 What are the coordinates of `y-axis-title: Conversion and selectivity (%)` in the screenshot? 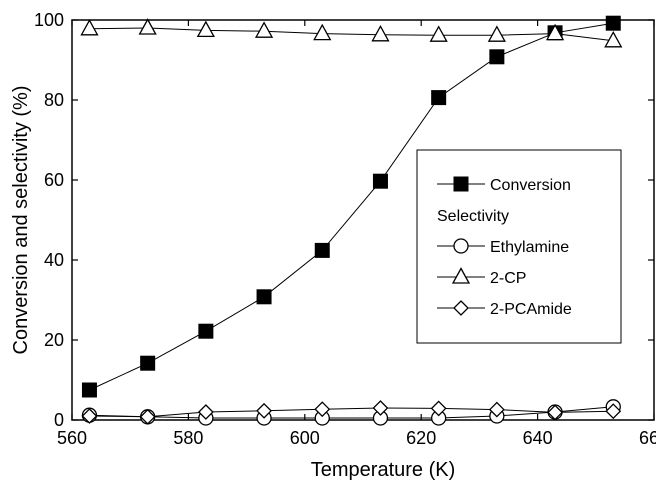 It's located at (21, 220).